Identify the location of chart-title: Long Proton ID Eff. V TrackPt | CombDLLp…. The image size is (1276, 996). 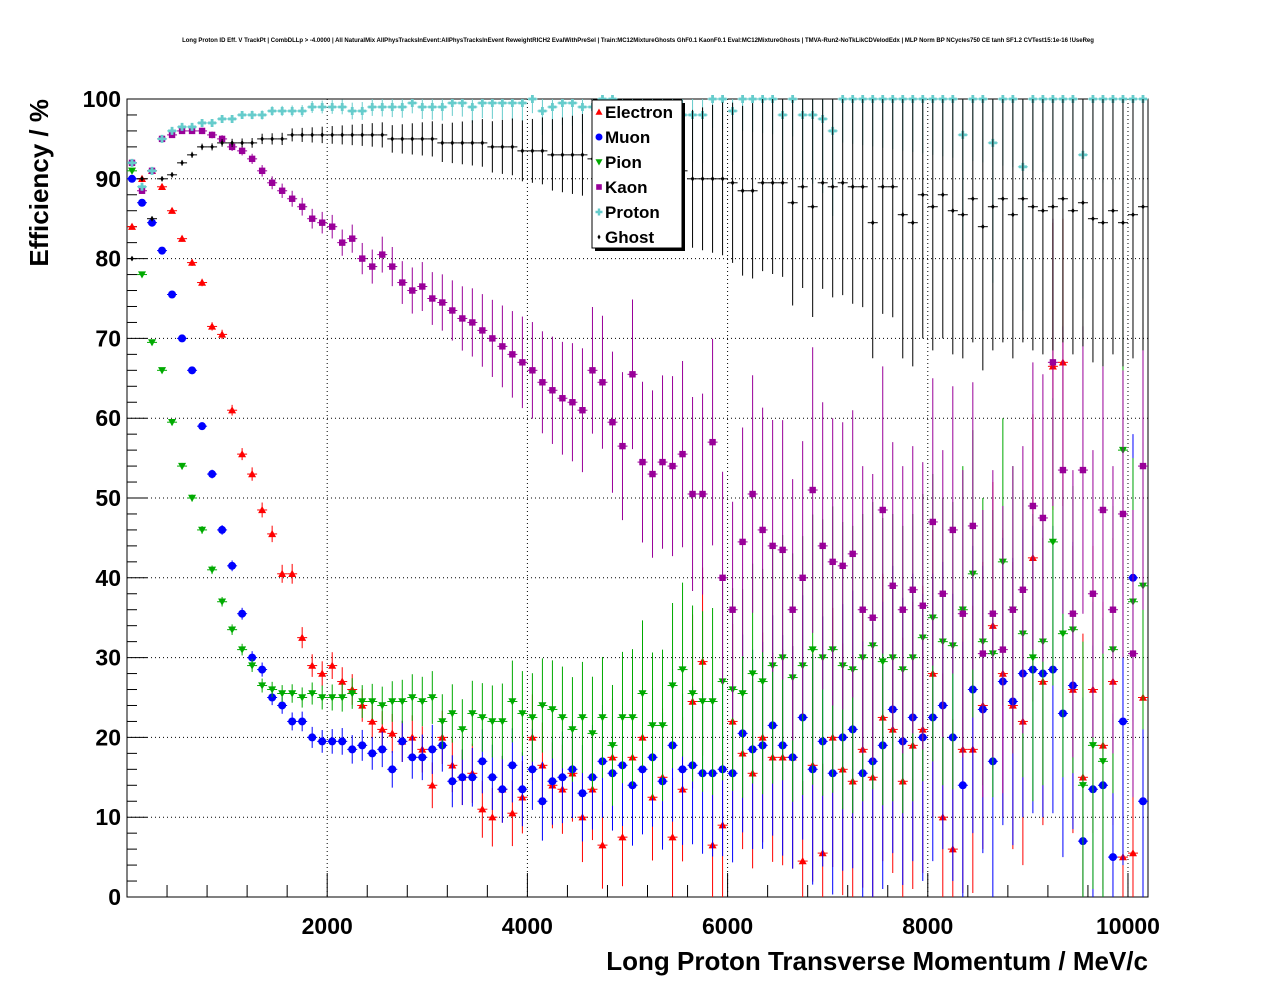
(638, 41).